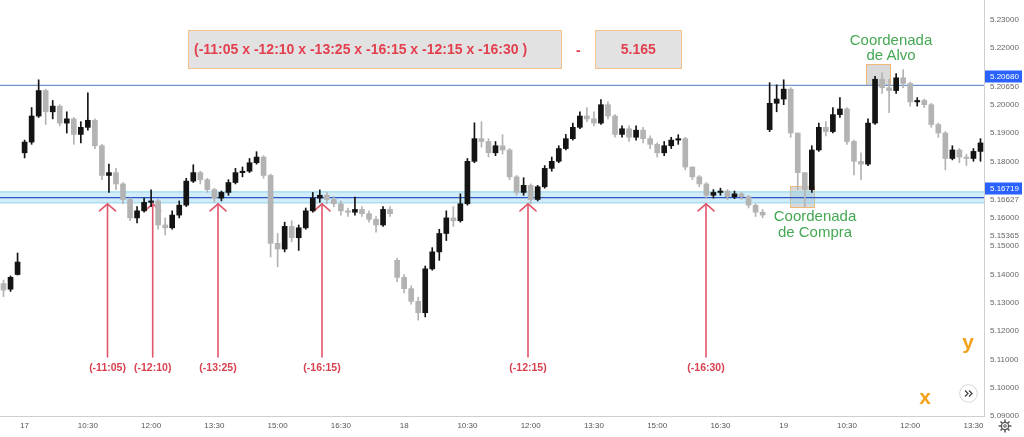 This screenshot has height=437, width=1024. I want to click on annotation: Coordenada de Alvo, so click(891, 47).